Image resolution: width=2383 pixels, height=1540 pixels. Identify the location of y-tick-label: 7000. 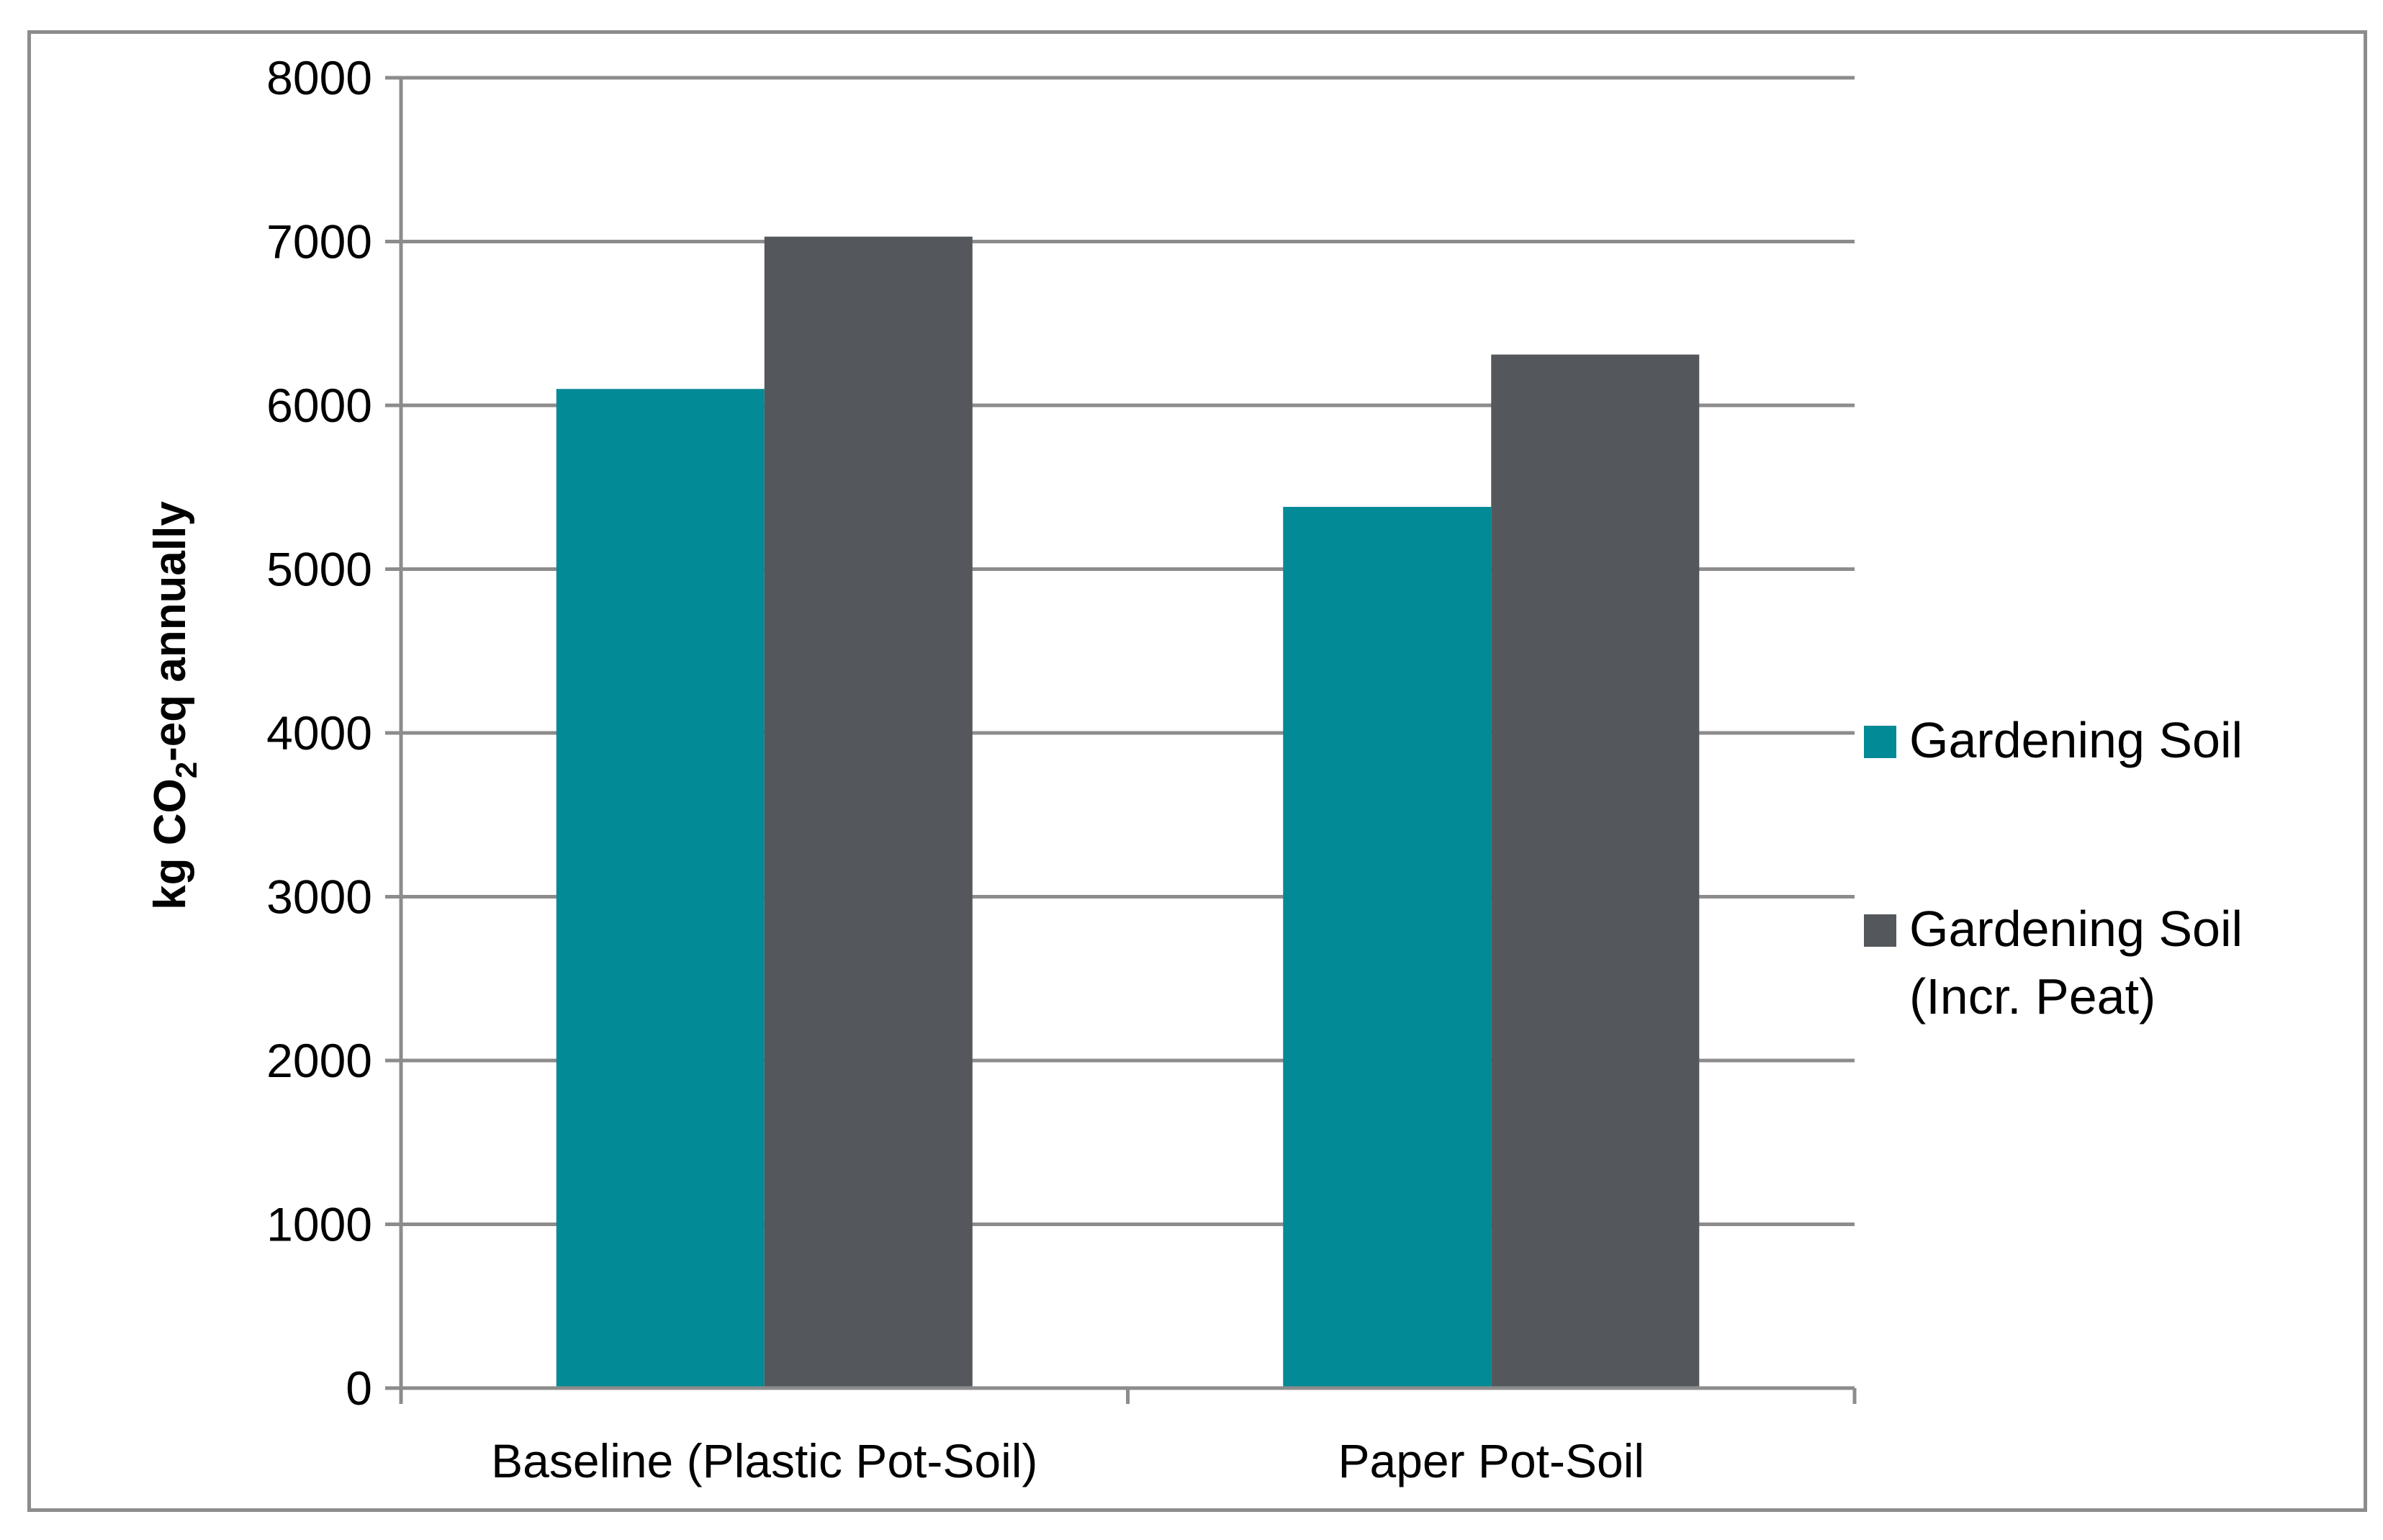
(319, 242).